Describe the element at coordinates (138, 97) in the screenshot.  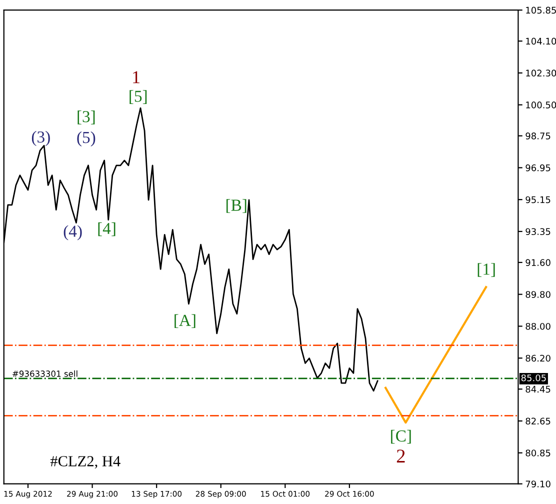
I see `annotation: [5]` at that location.